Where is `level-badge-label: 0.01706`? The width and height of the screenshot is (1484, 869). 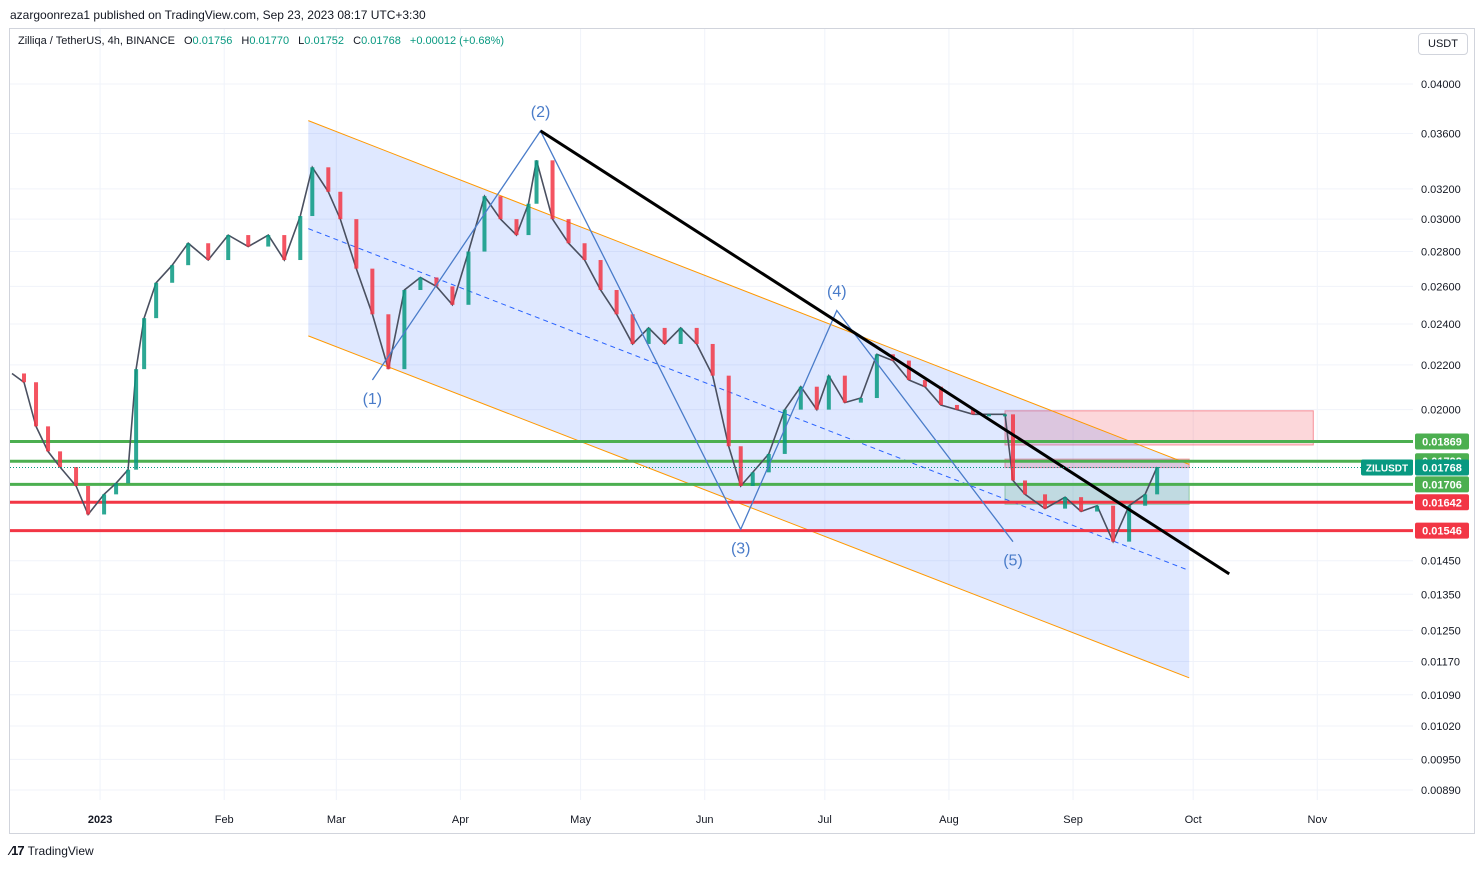
level-badge-label: 0.01706 is located at coordinates (1442, 485).